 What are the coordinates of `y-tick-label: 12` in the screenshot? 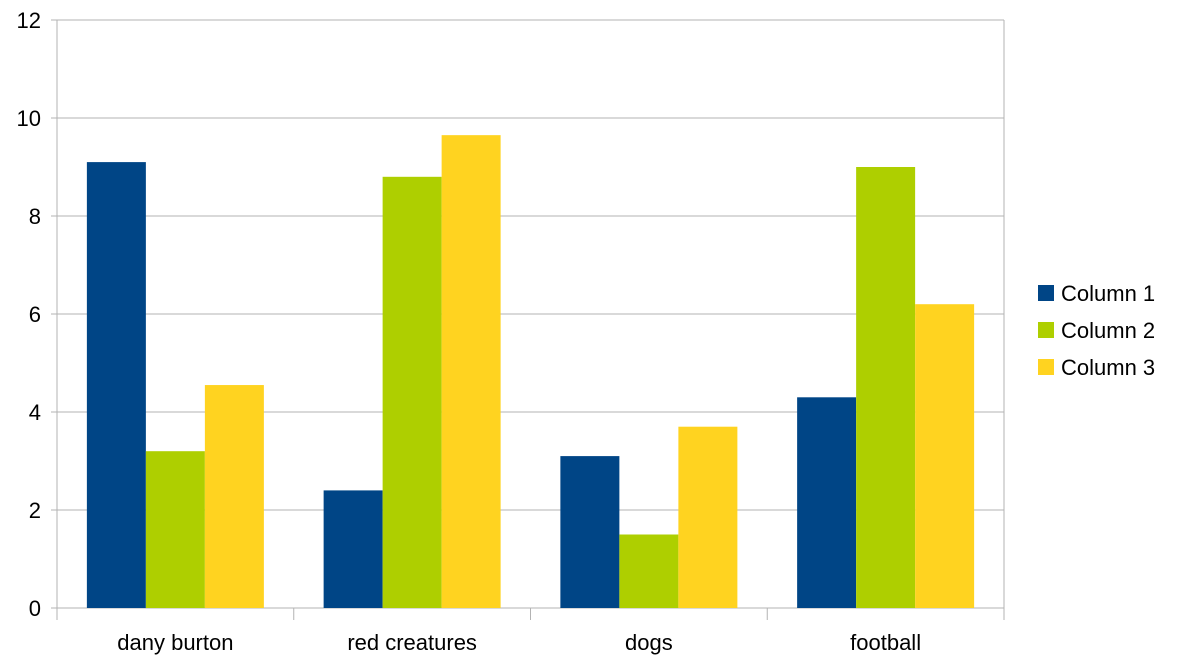 It's located at (29, 20).